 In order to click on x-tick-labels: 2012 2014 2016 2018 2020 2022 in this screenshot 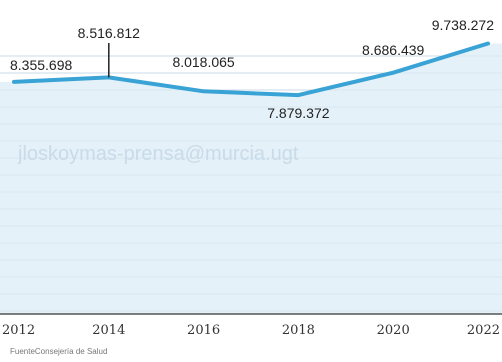, I will do `click(251, 330)`.